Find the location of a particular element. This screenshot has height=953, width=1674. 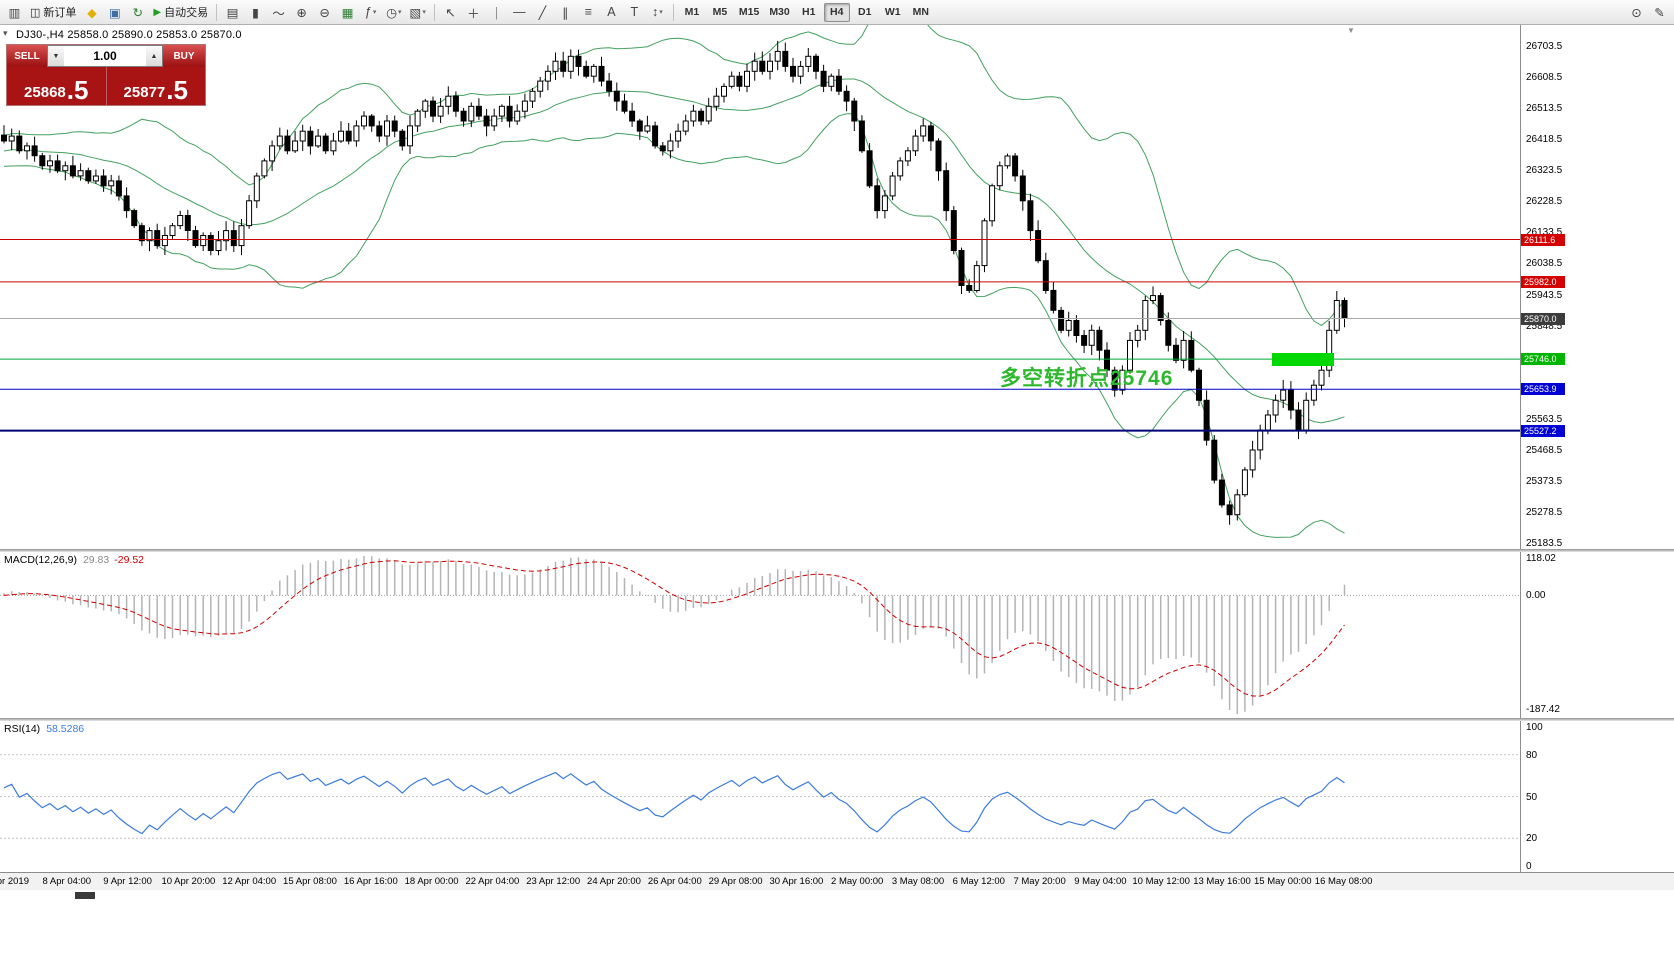

time-axis-label: 9 May 04:00 is located at coordinates (1100, 881).